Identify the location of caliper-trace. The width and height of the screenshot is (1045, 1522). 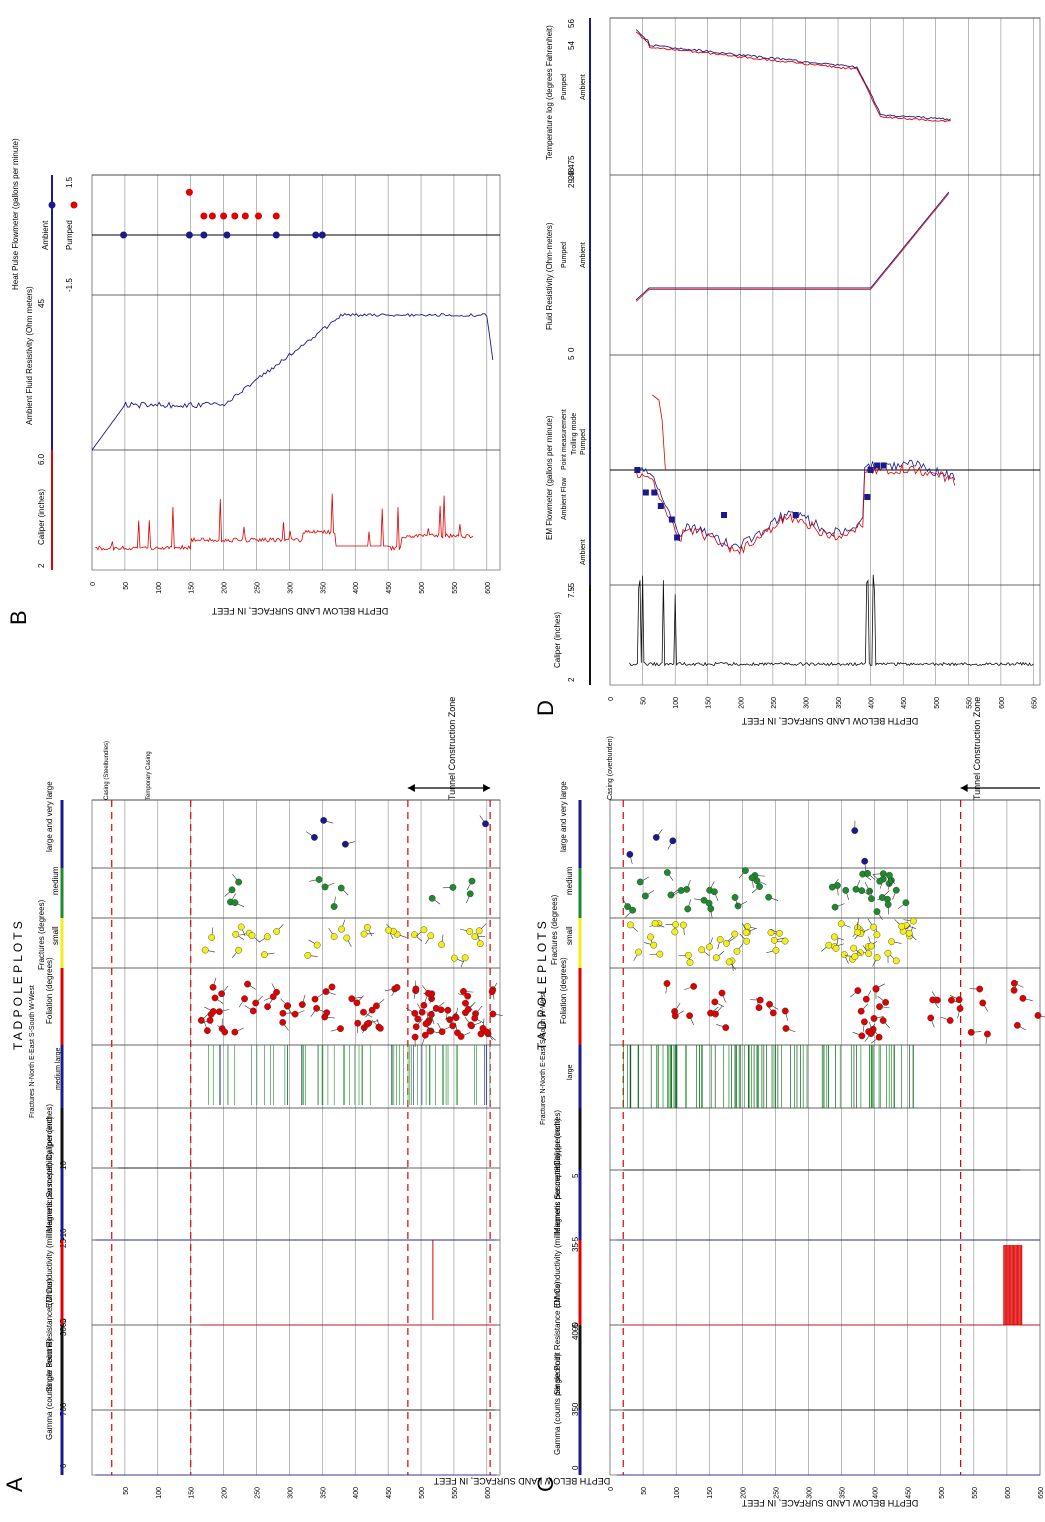
(284, 522).